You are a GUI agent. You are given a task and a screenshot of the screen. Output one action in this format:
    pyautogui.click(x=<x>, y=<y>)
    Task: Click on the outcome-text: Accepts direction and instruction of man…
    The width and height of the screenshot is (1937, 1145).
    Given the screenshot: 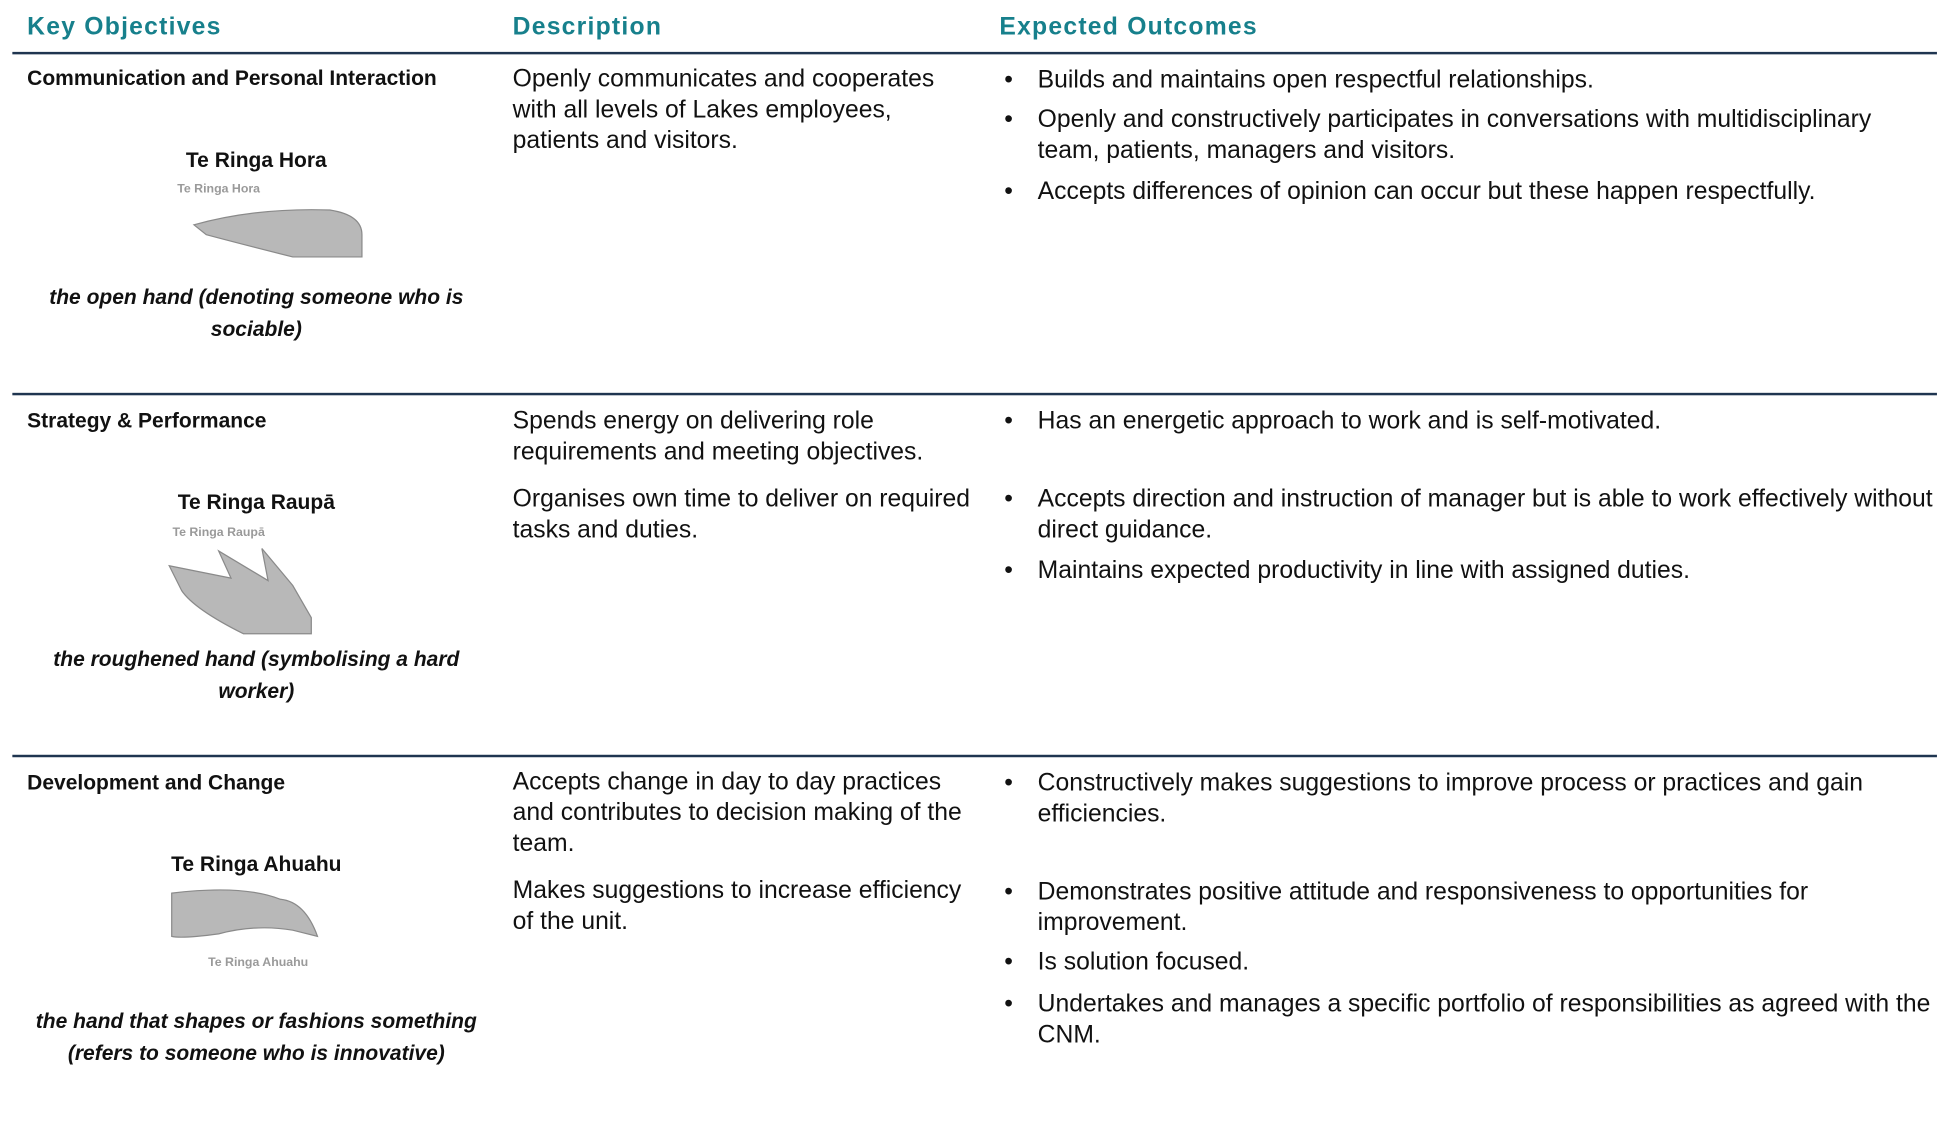 What is the action you would take?
    pyautogui.click(x=1485, y=514)
    